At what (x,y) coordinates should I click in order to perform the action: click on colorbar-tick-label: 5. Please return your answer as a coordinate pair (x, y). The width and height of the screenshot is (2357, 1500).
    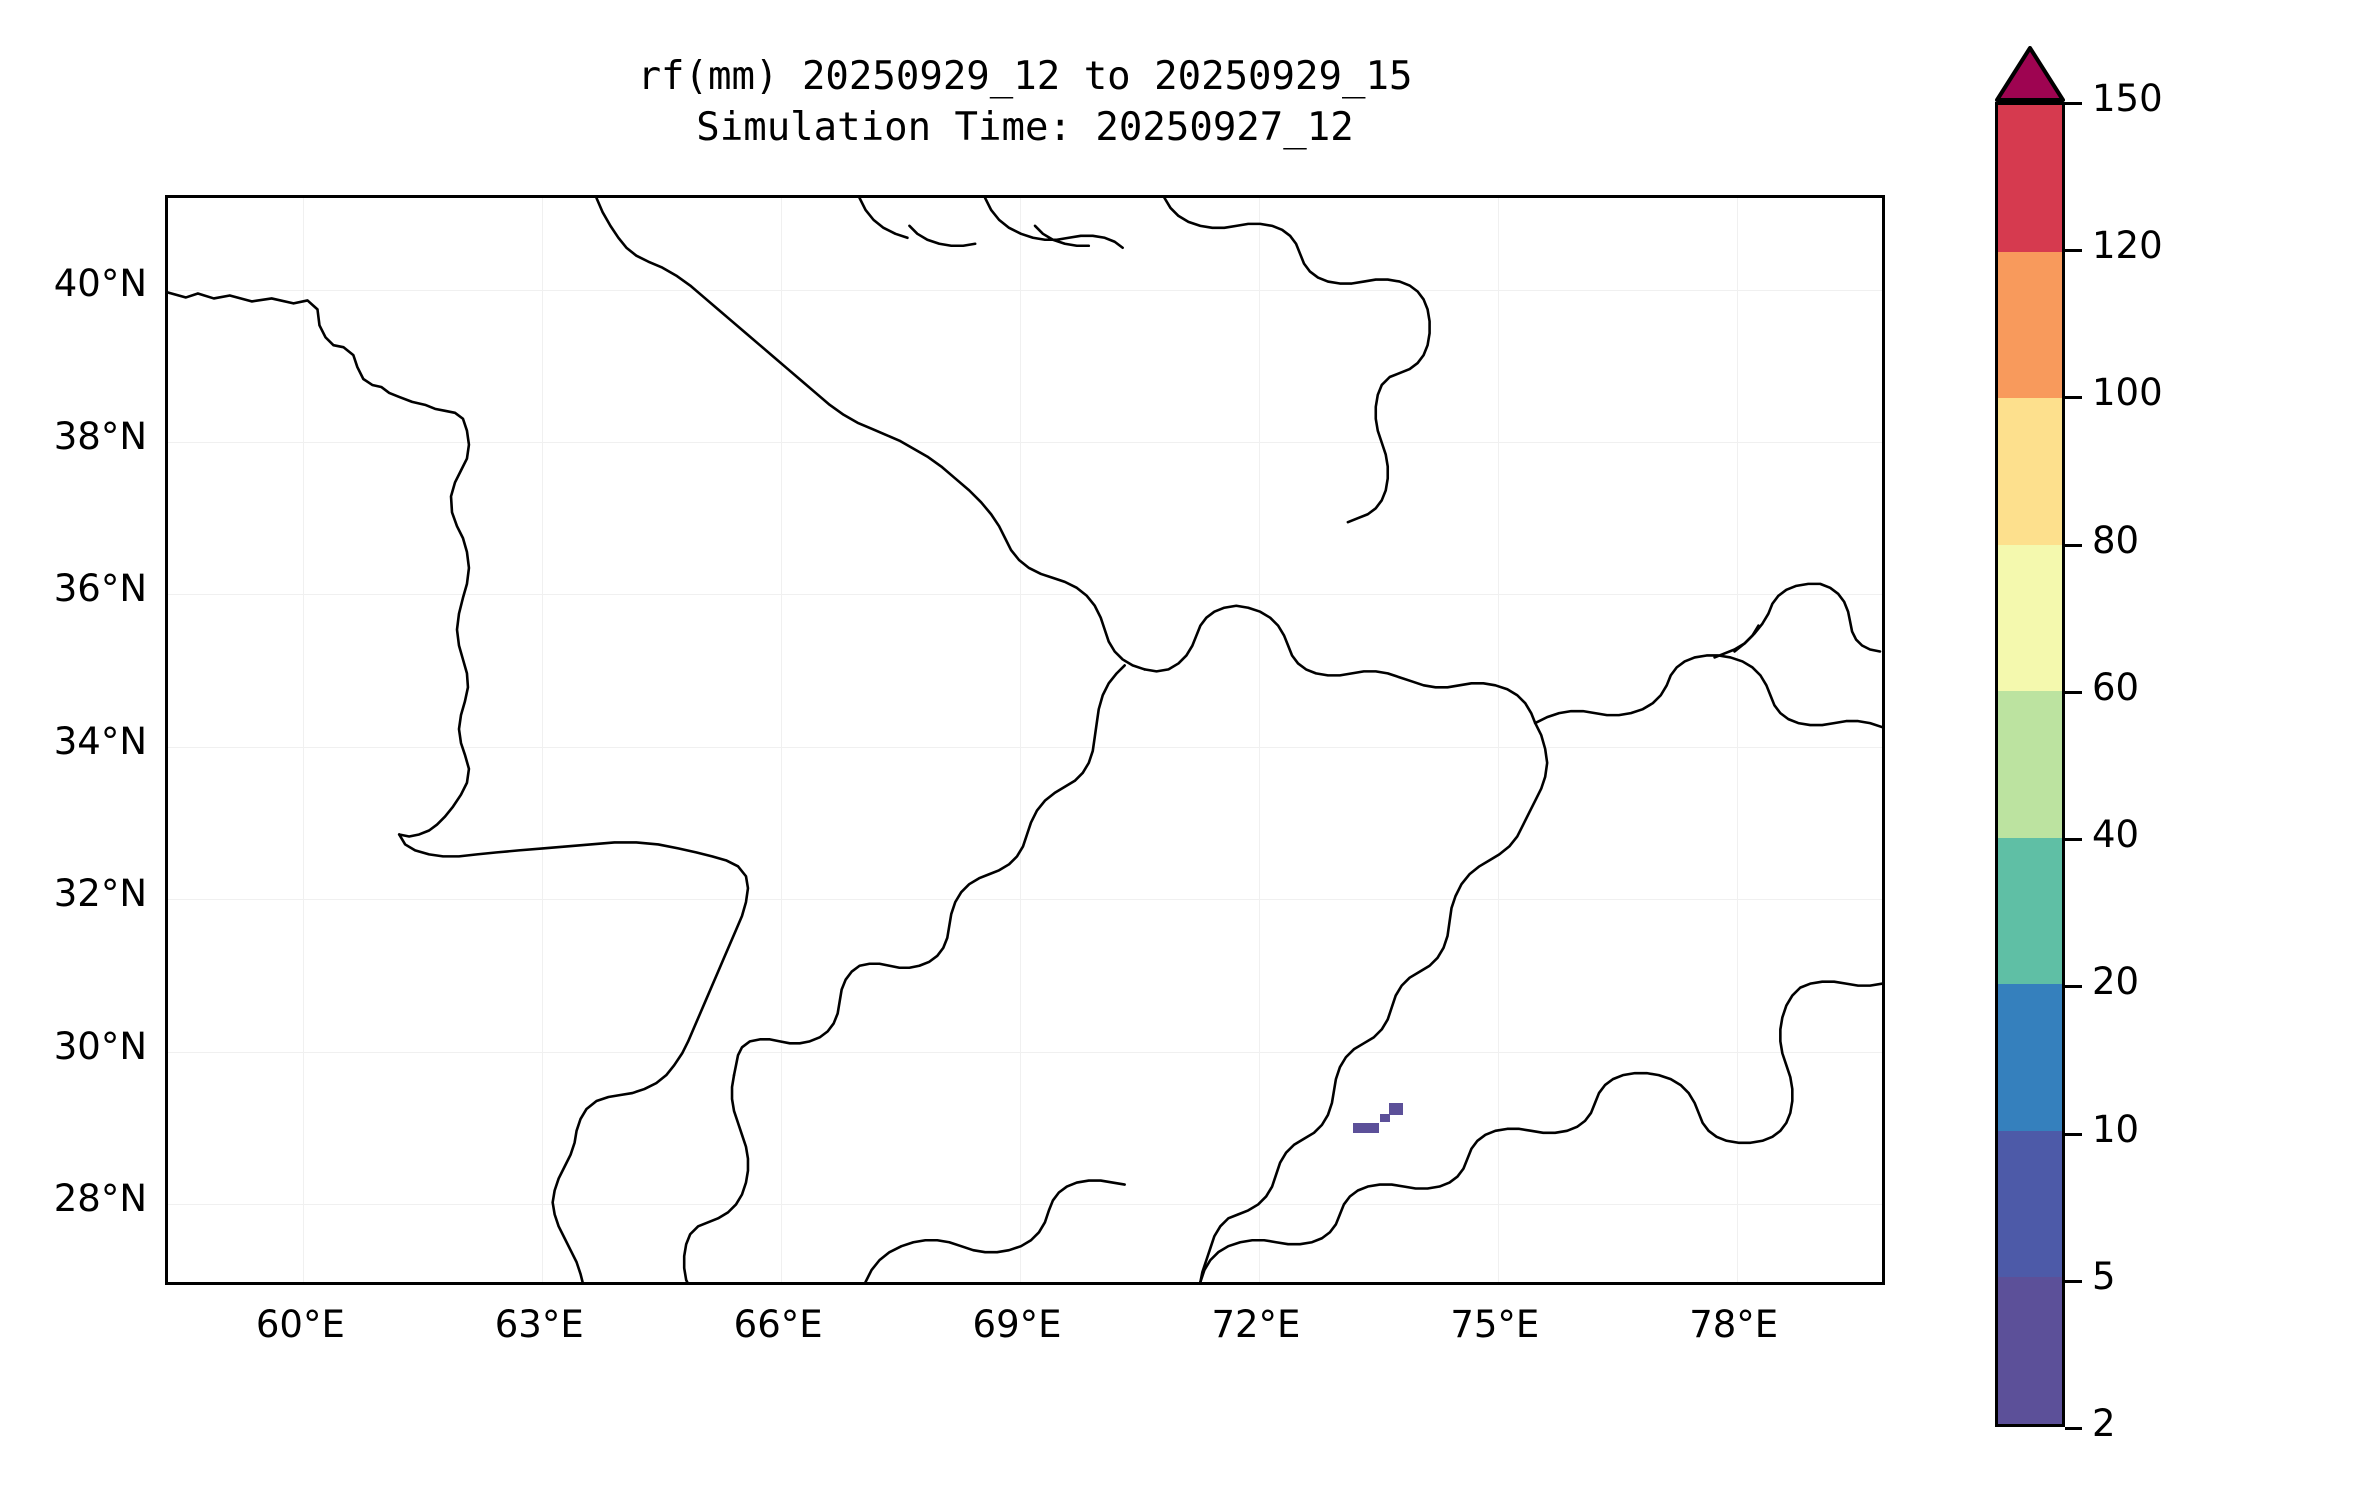
    Looking at the image, I should click on (2104, 1276).